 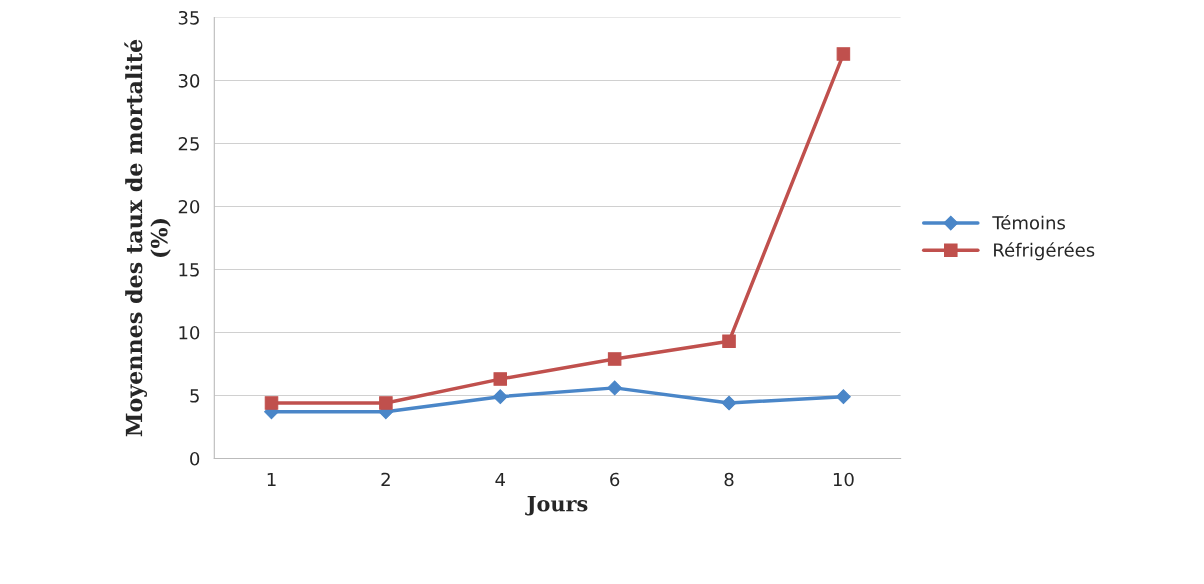 What do you see at coordinates (188, 143) in the screenshot?
I see `y-tick-label: 25` at bounding box center [188, 143].